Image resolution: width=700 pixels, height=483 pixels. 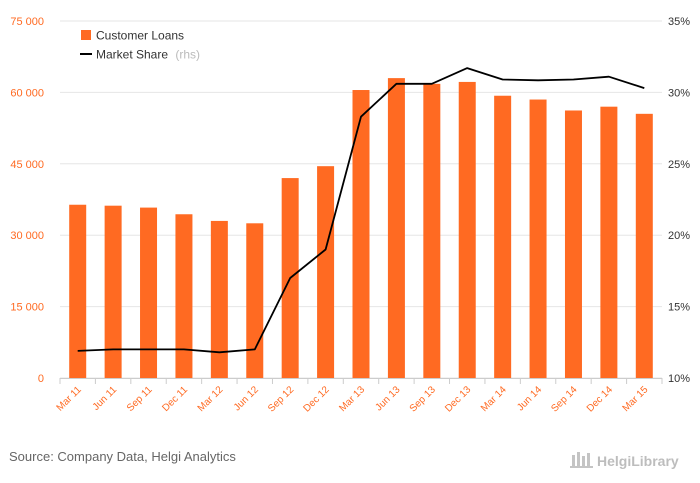 I want to click on brand-logo: HelgiLibrary, so click(x=624, y=460).